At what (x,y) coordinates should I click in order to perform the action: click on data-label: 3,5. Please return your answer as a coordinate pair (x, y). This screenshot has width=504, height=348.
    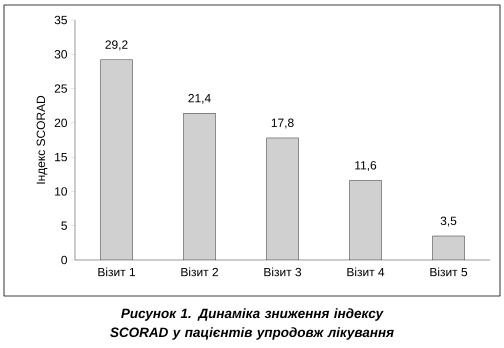
    Looking at the image, I should click on (448, 221).